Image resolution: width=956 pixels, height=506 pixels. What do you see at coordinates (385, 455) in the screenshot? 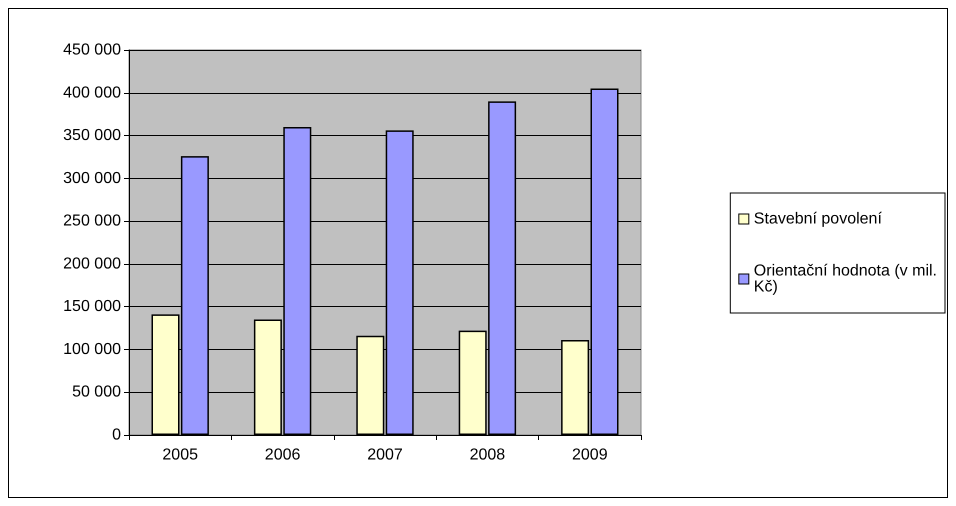
I see `x-tick-label: 2007` at bounding box center [385, 455].